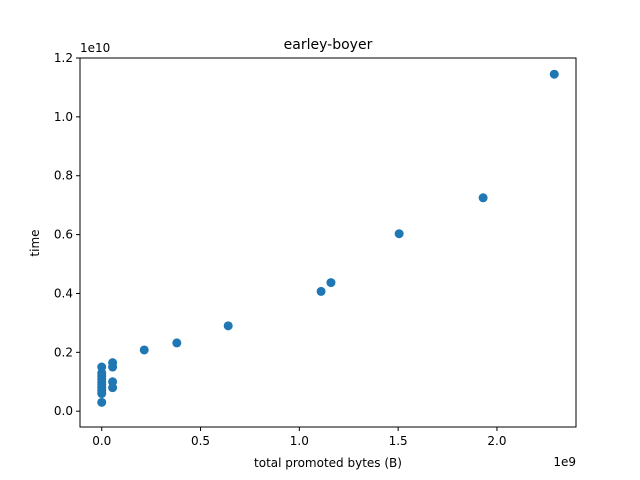 This screenshot has height=480, width=640. What do you see at coordinates (63, 352) in the screenshot?
I see `y-tick-label-1: 0.2` at bounding box center [63, 352].